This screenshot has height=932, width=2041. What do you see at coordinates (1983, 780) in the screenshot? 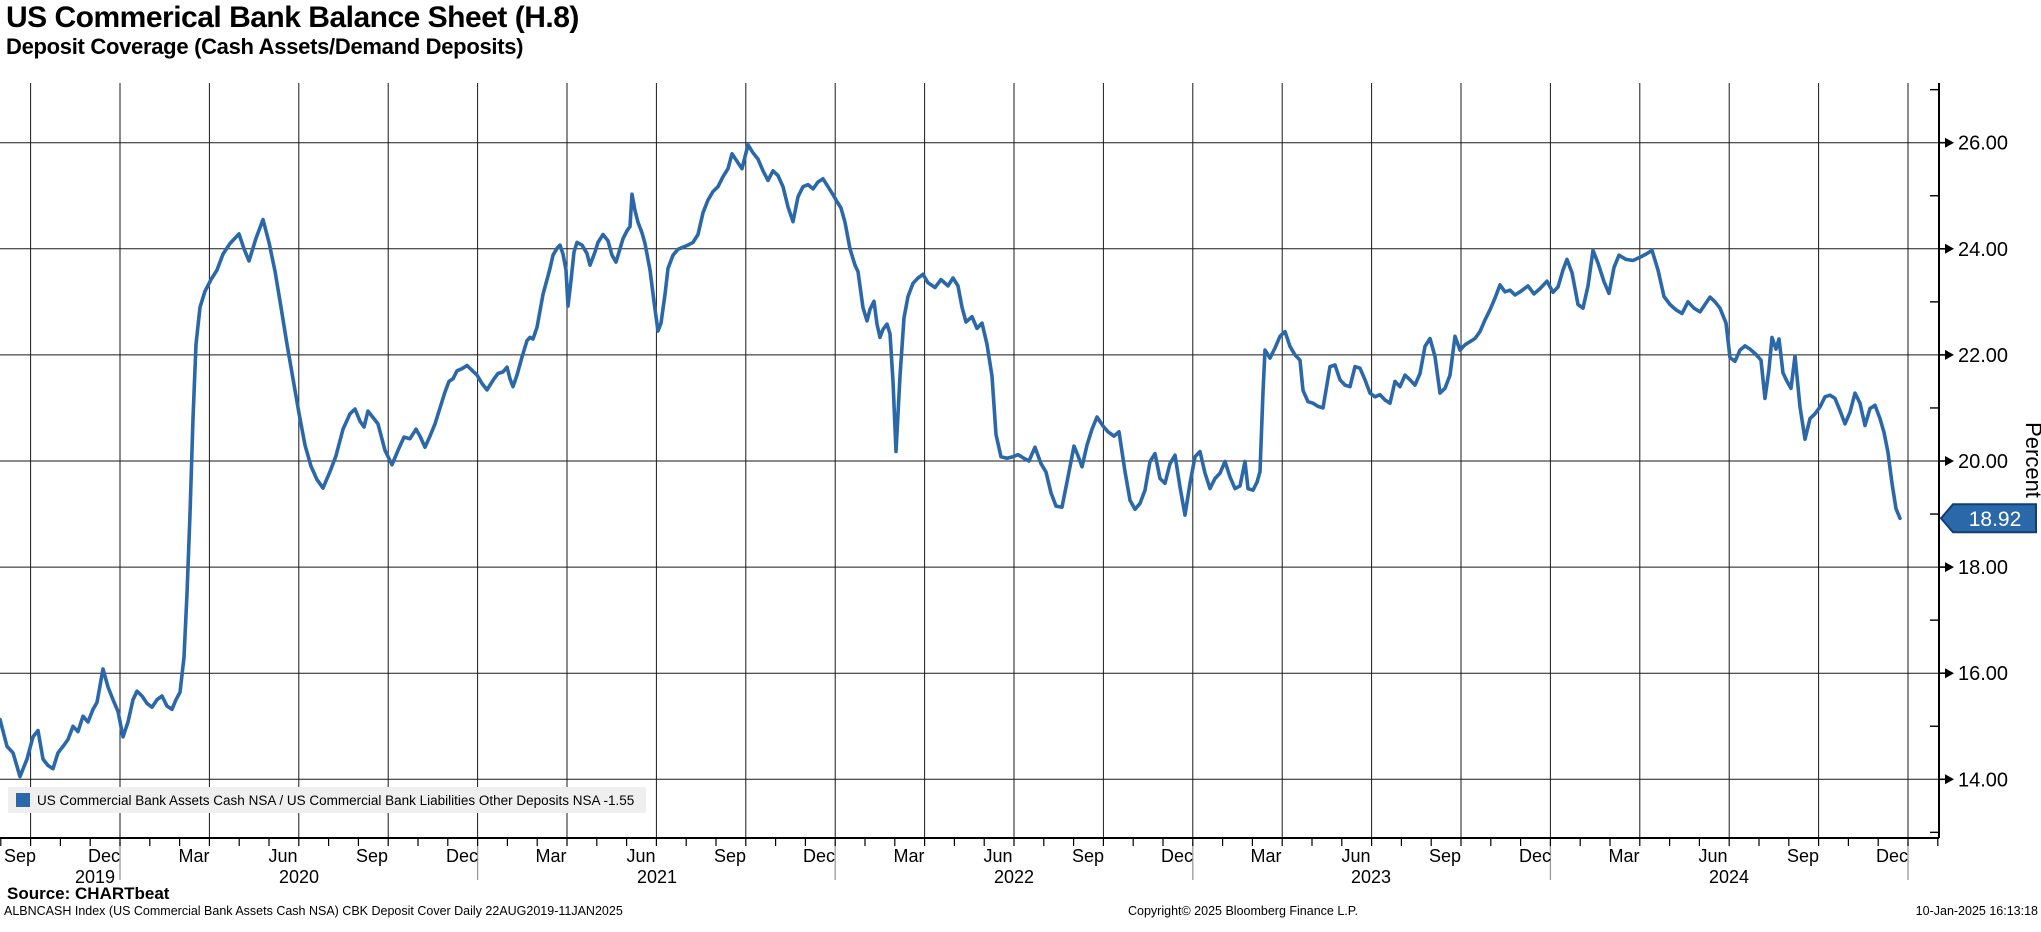
I see `y-tick-label: 14.00` at bounding box center [1983, 780].